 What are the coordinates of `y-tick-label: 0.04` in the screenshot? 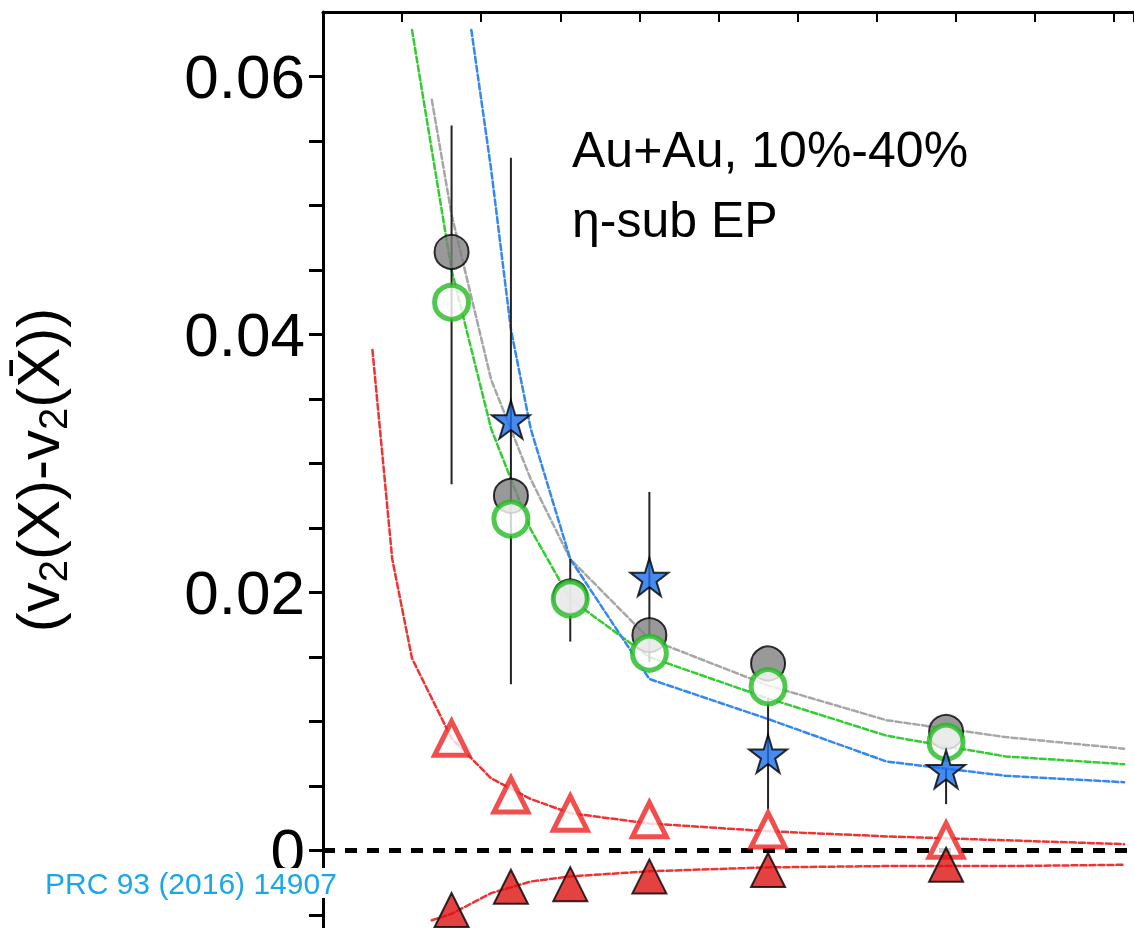 It's located at (244, 335).